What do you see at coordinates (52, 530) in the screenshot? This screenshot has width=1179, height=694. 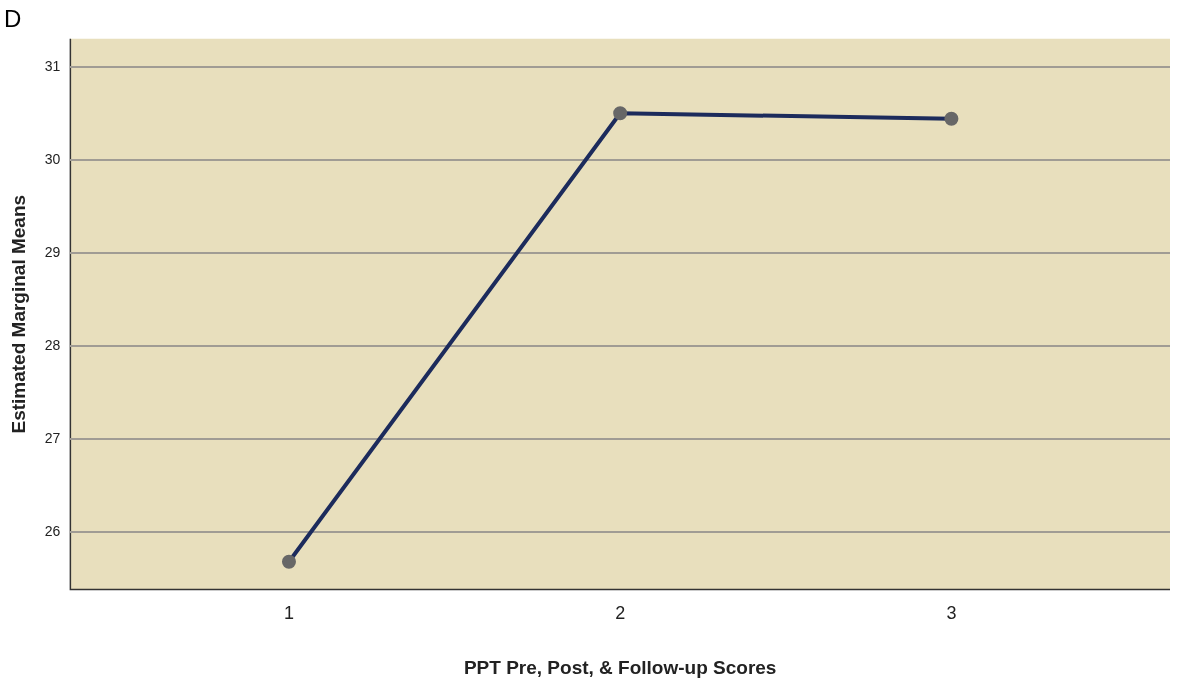 I see `y-tick-label: 26` at bounding box center [52, 530].